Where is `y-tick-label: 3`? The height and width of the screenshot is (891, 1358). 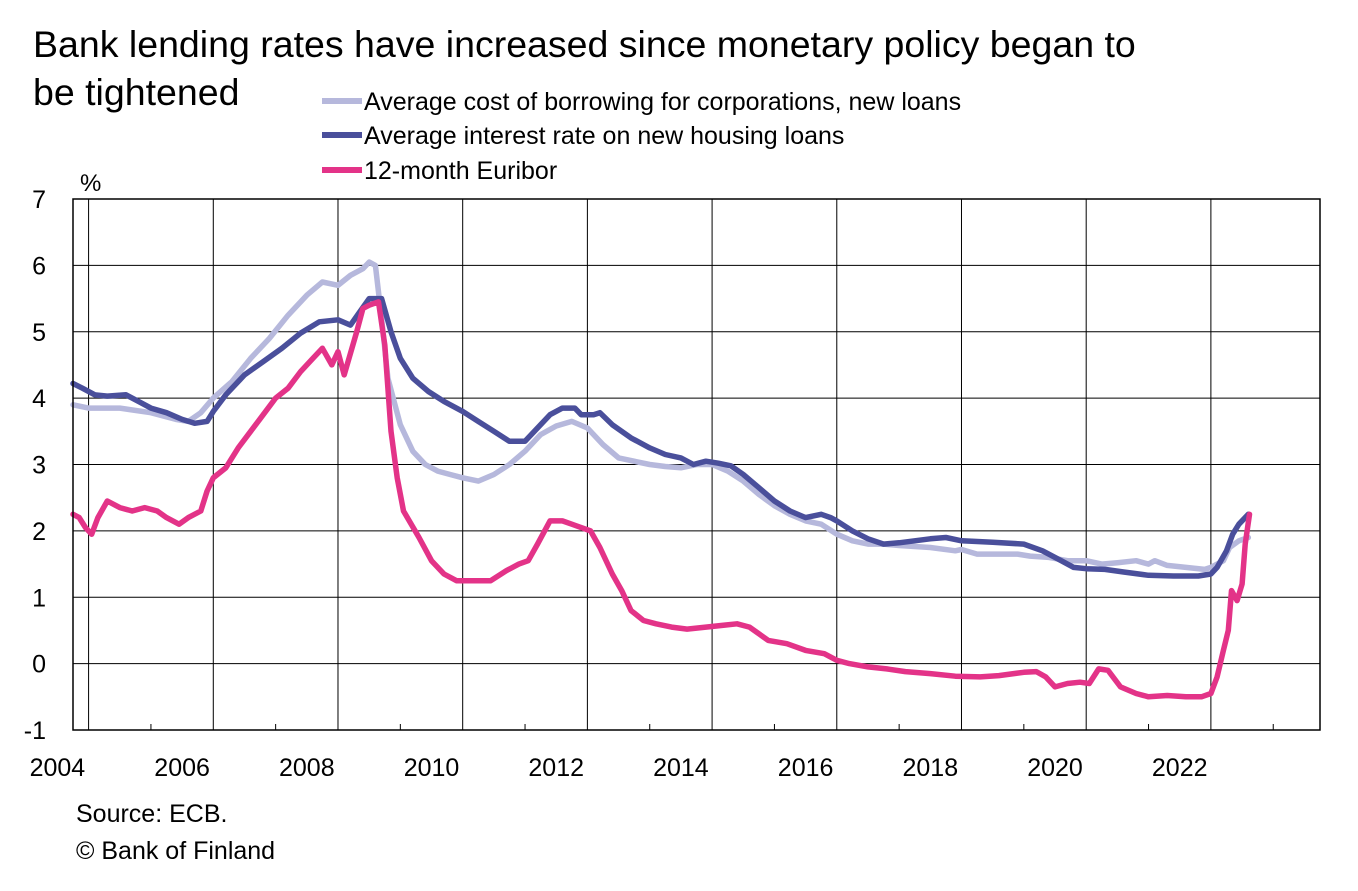
y-tick-label: 3 is located at coordinates (39, 466).